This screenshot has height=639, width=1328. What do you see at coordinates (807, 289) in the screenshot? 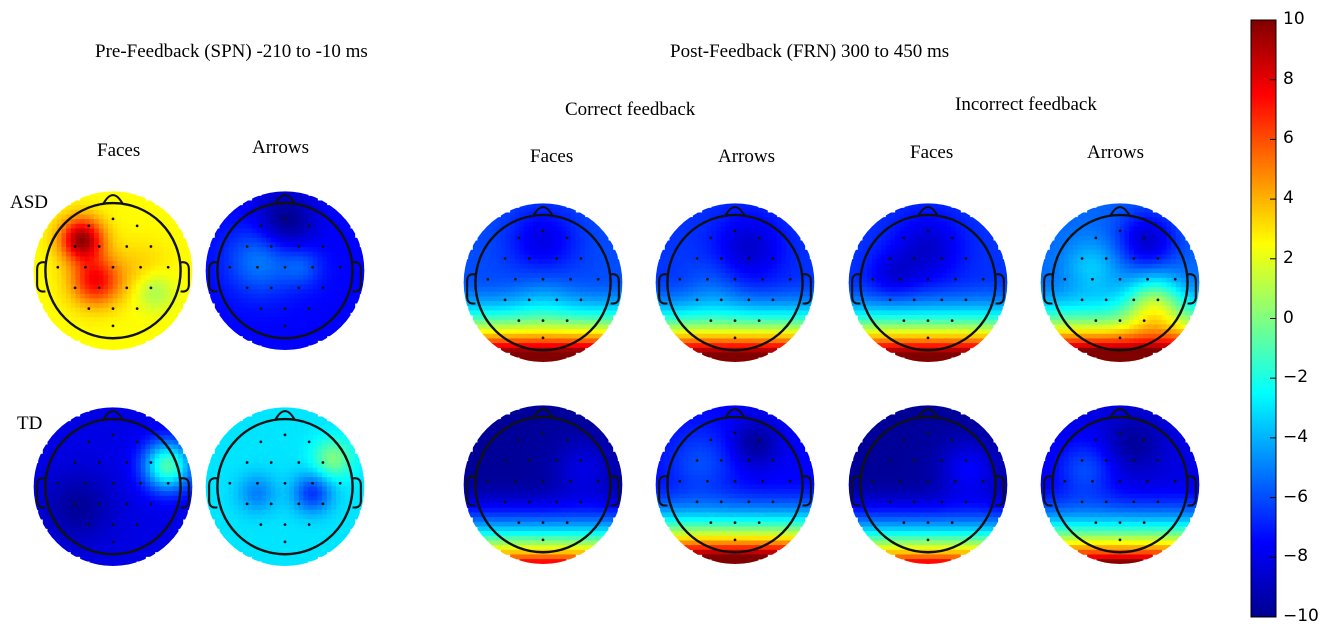
I see `ear-outline` at bounding box center [807, 289].